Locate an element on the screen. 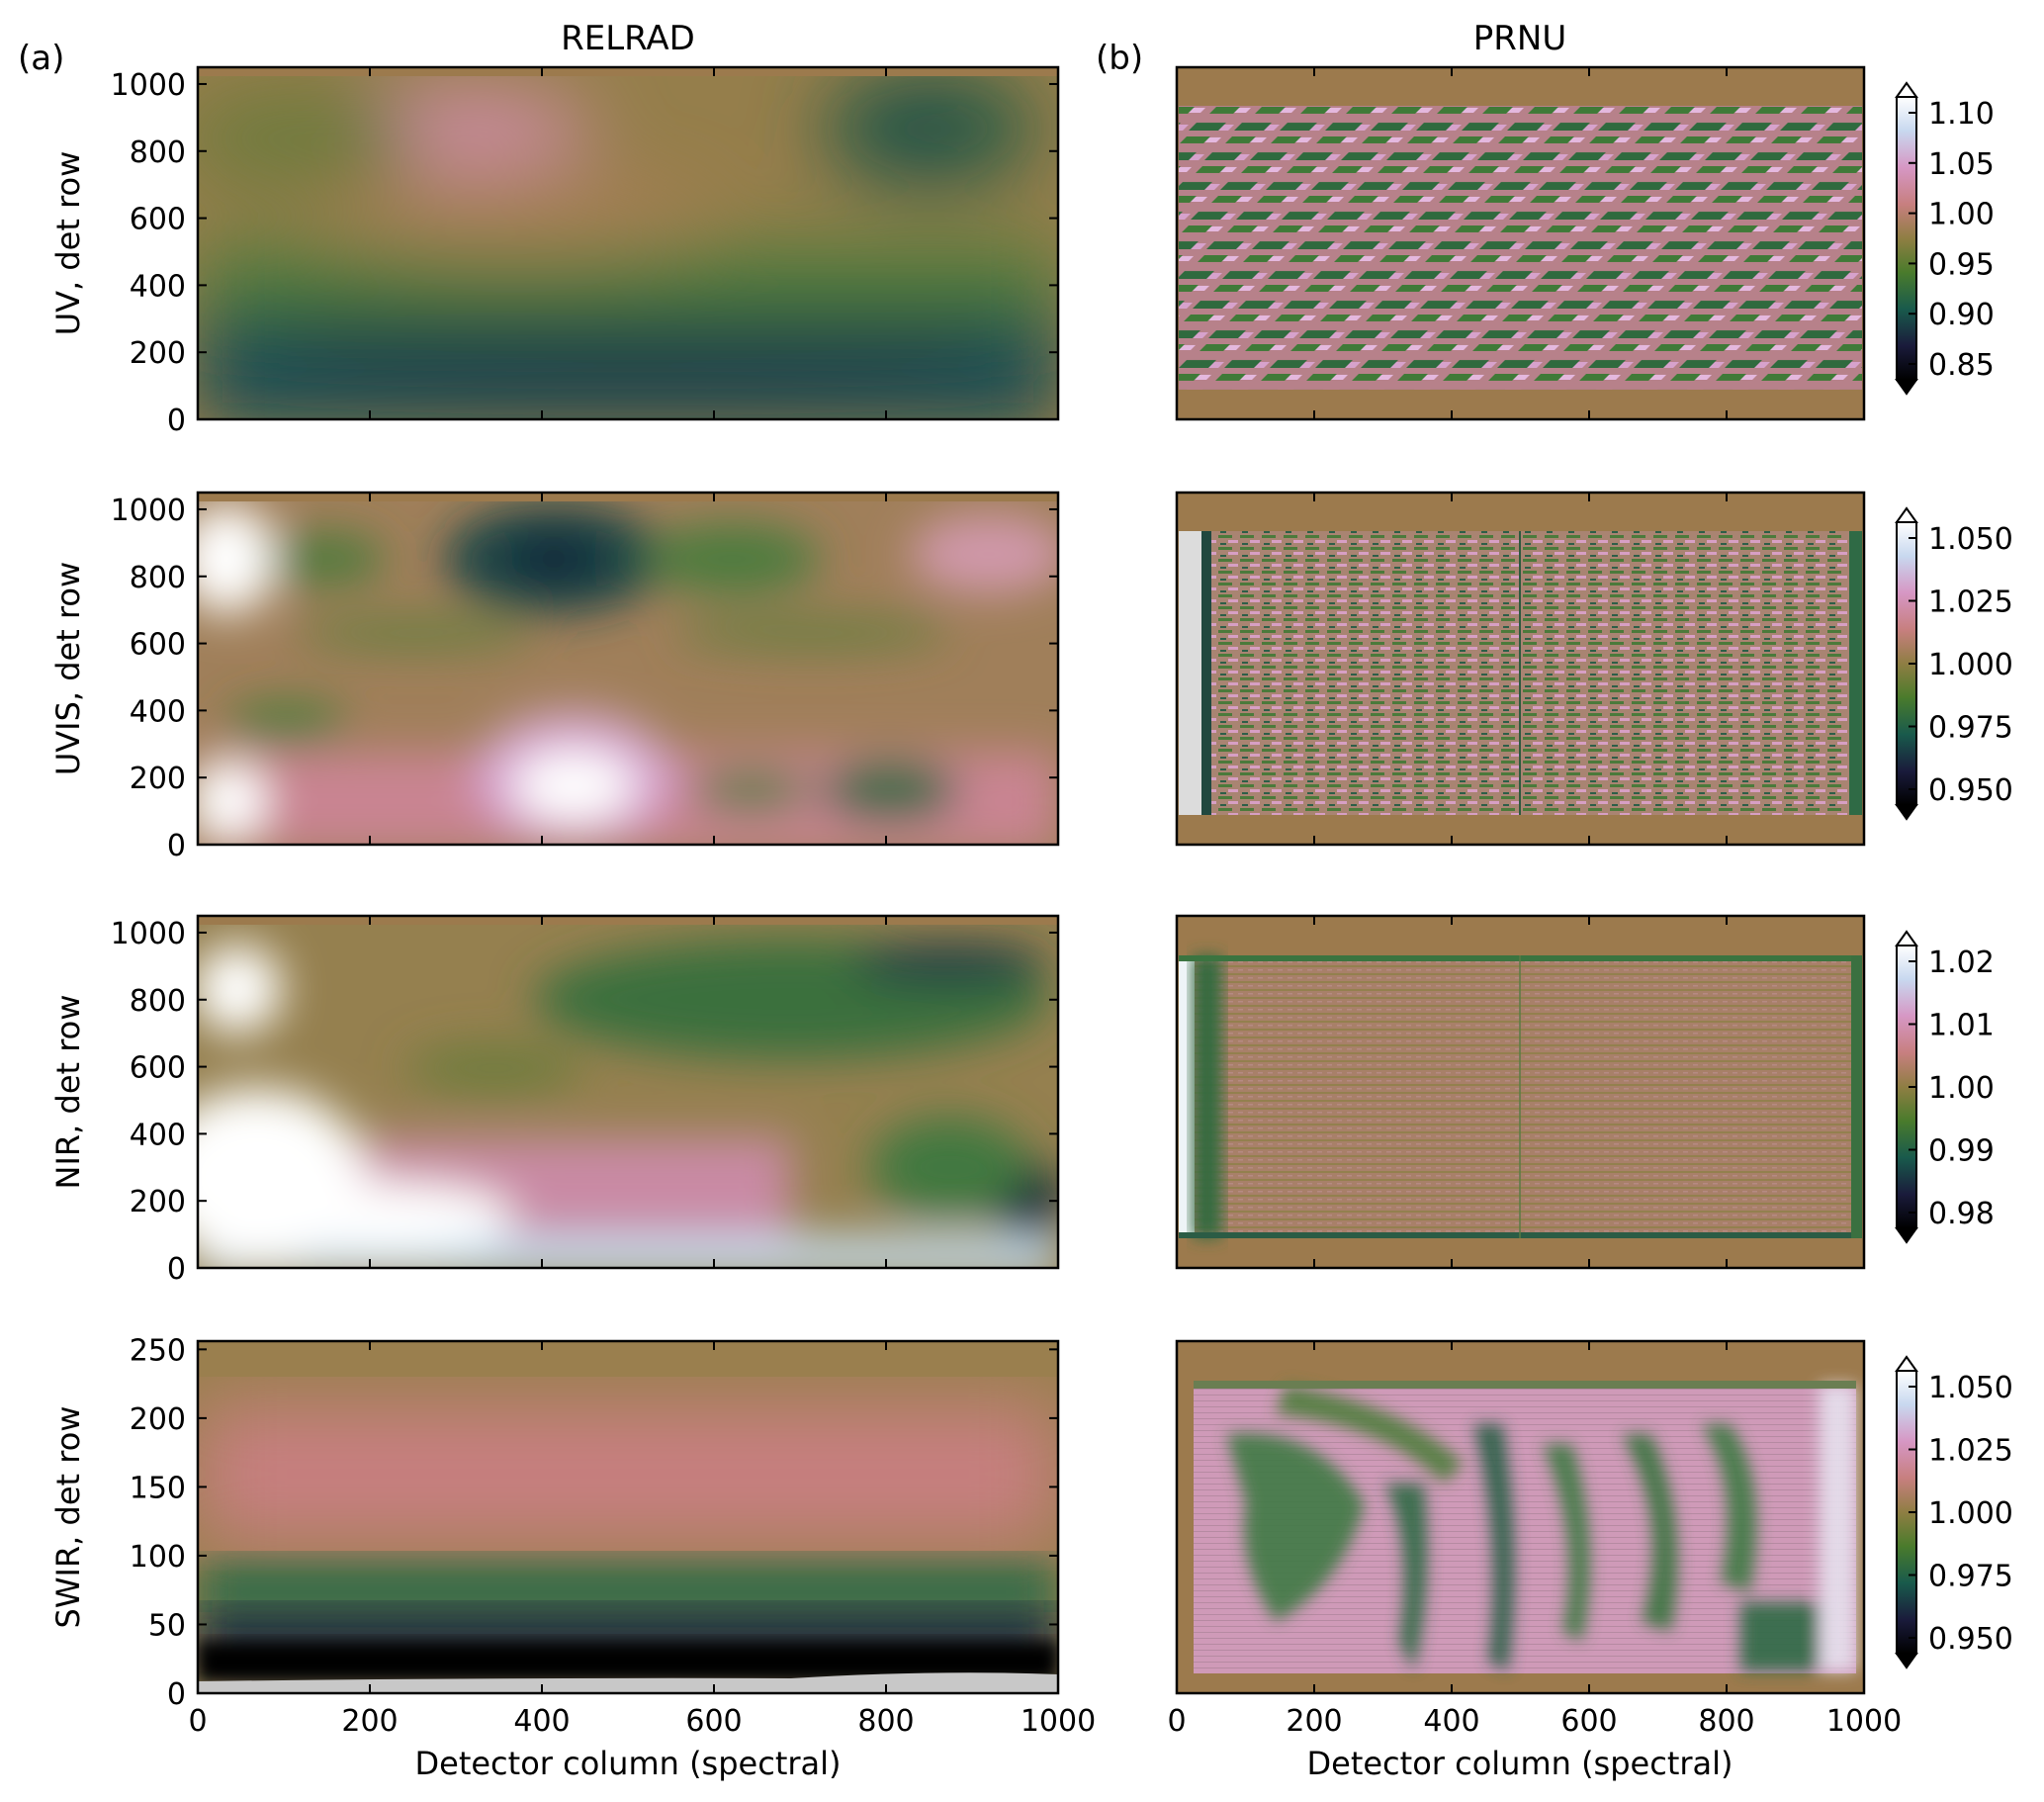  heatmap-swir-relrad is located at coordinates (628, 1517).